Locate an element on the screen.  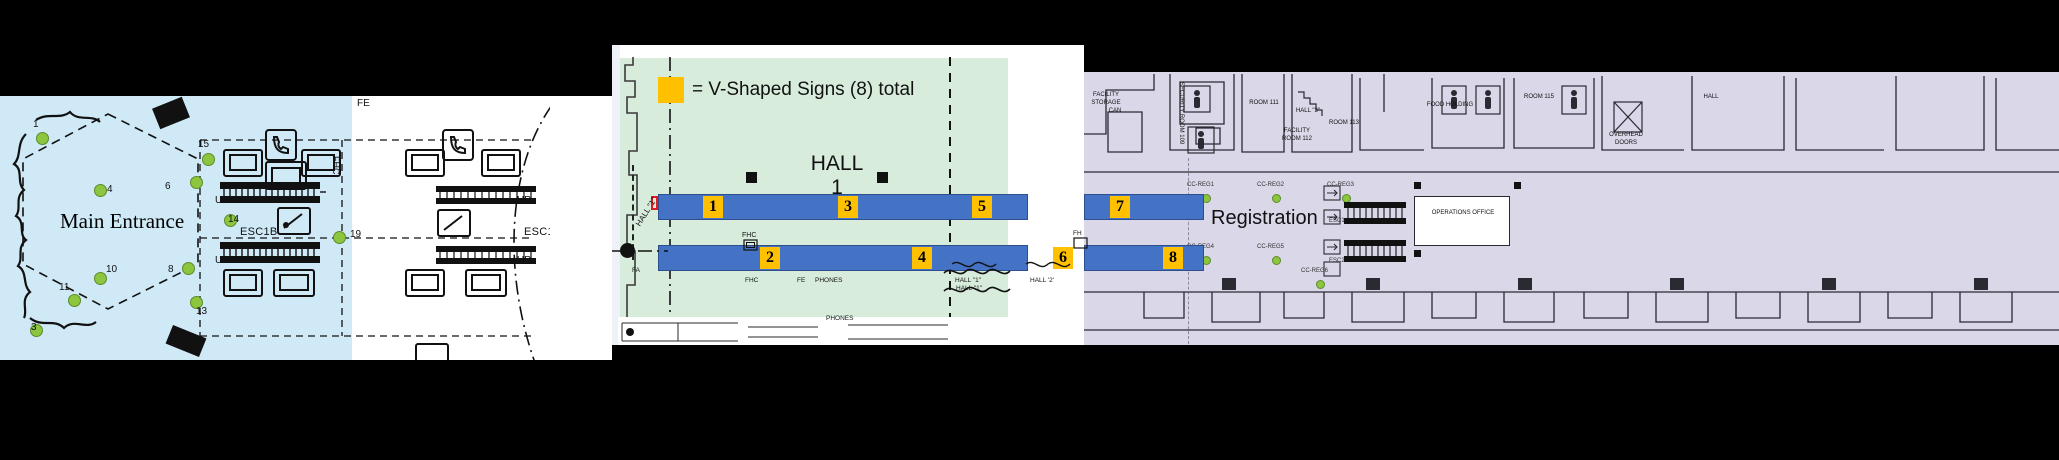
room-label-operations-office: OPERATIONS OFFICE is located at coordinates (1463, 213).